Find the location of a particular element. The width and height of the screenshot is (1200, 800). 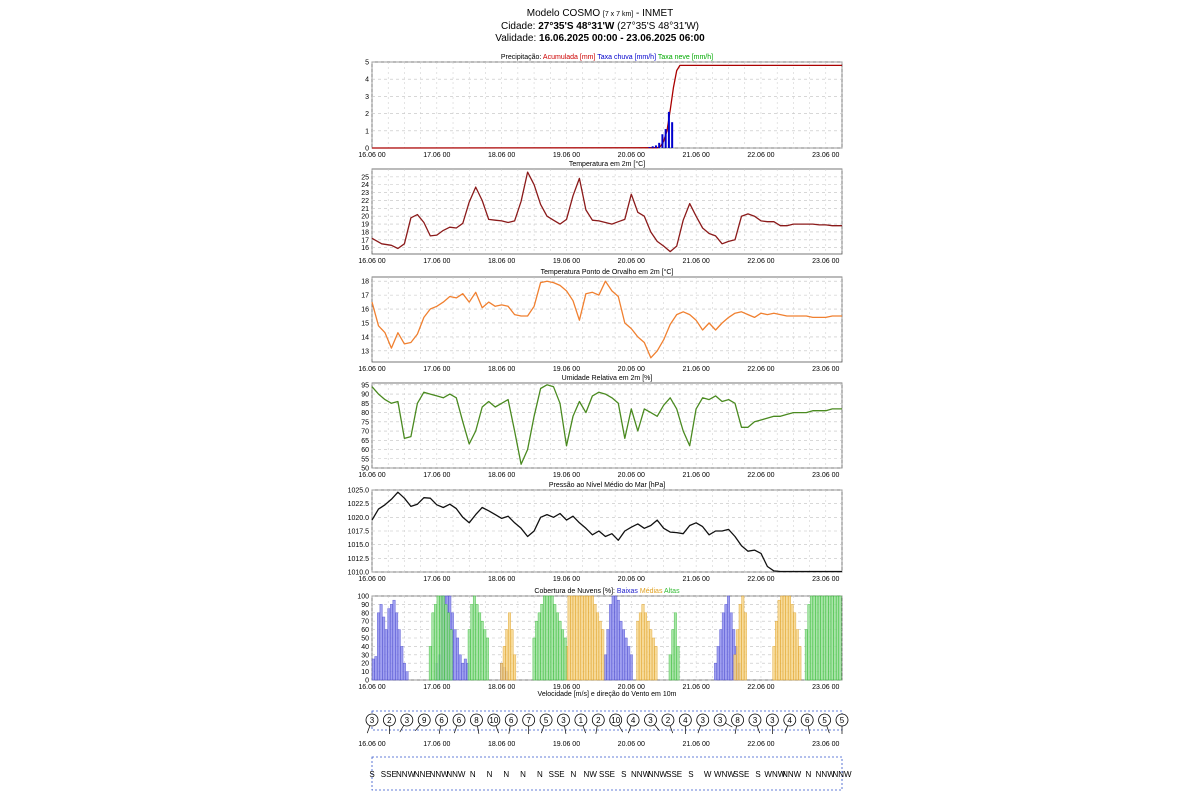

plot-frame is located at coordinates (607, 211).